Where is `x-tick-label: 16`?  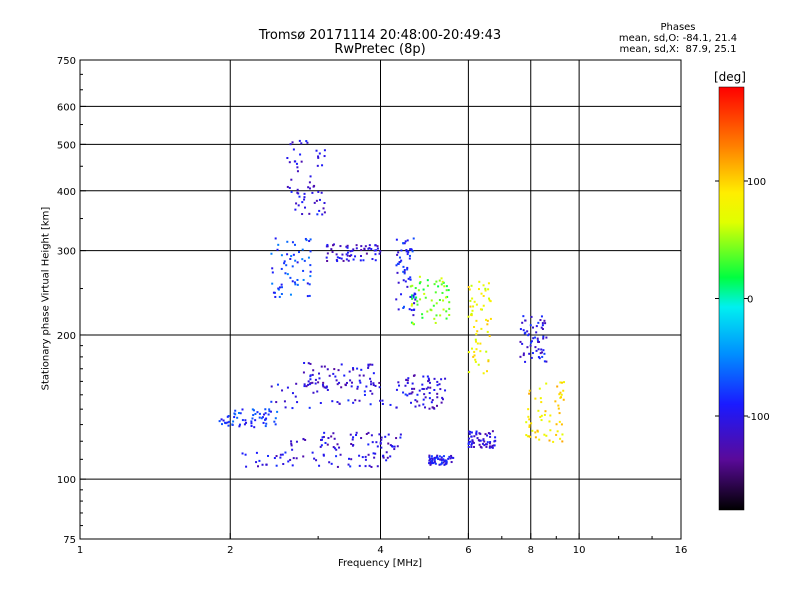
x-tick-label: 16 is located at coordinates (681, 550).